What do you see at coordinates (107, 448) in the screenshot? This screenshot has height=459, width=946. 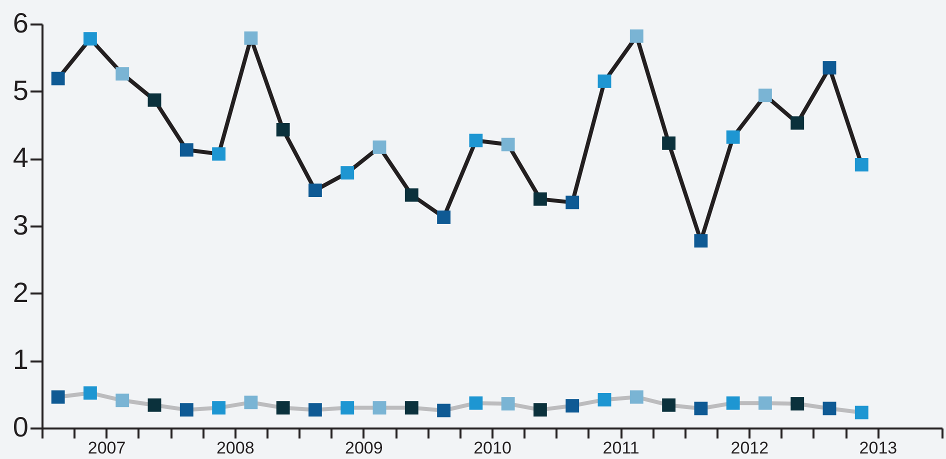 I see `x-tick-label: 2007` at bounding box center [107, 448].